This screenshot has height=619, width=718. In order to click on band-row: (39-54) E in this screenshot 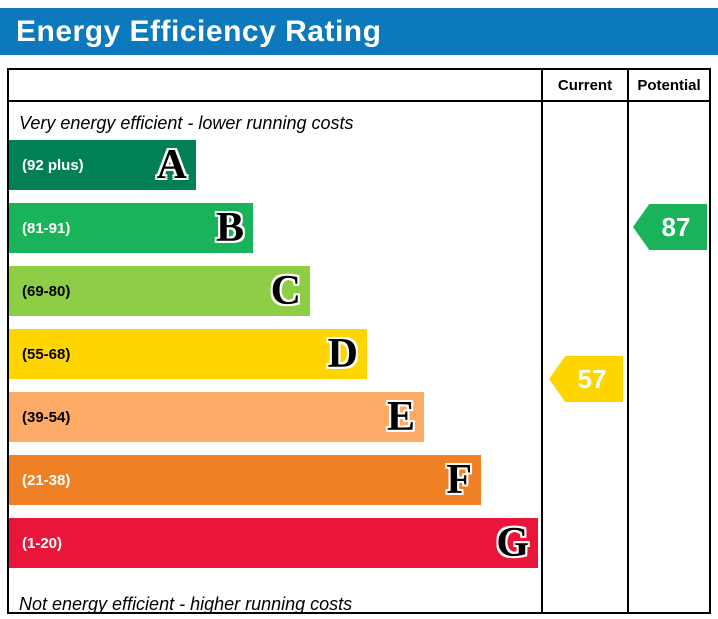, I will do `click(275, 417)`.